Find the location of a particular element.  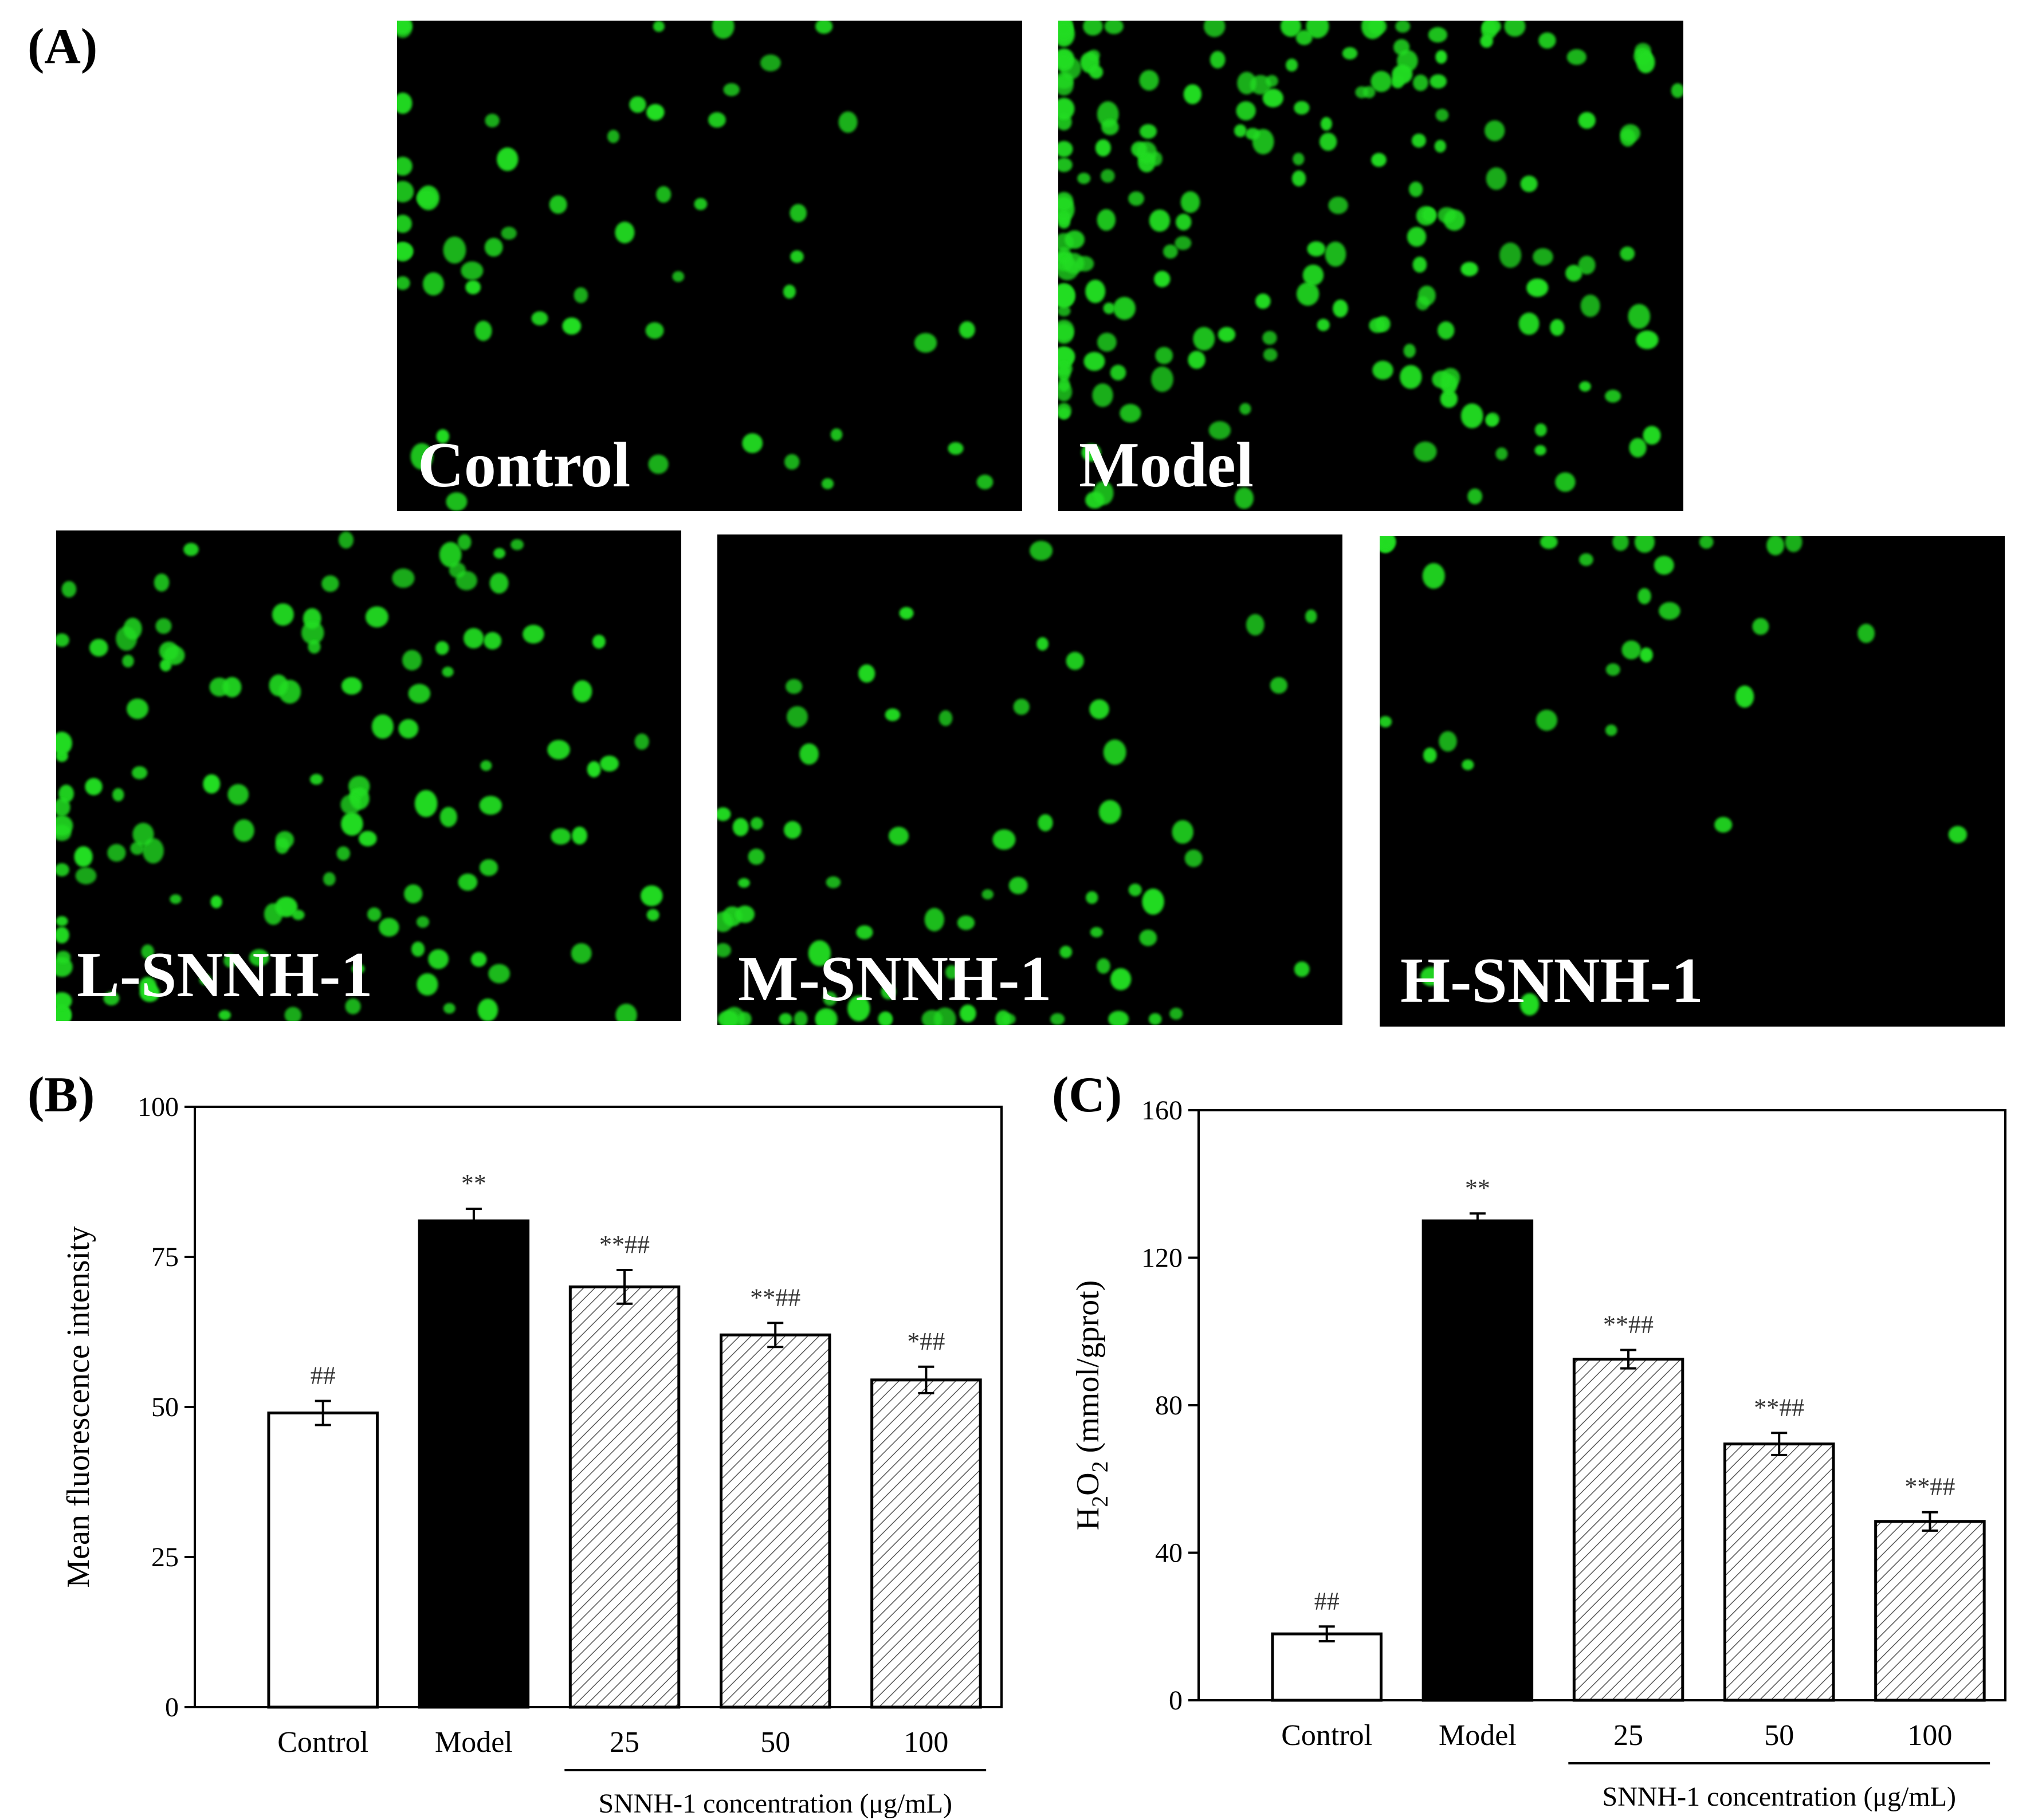

y-tick-label: 0 is located at coordinates (1176, 1700).